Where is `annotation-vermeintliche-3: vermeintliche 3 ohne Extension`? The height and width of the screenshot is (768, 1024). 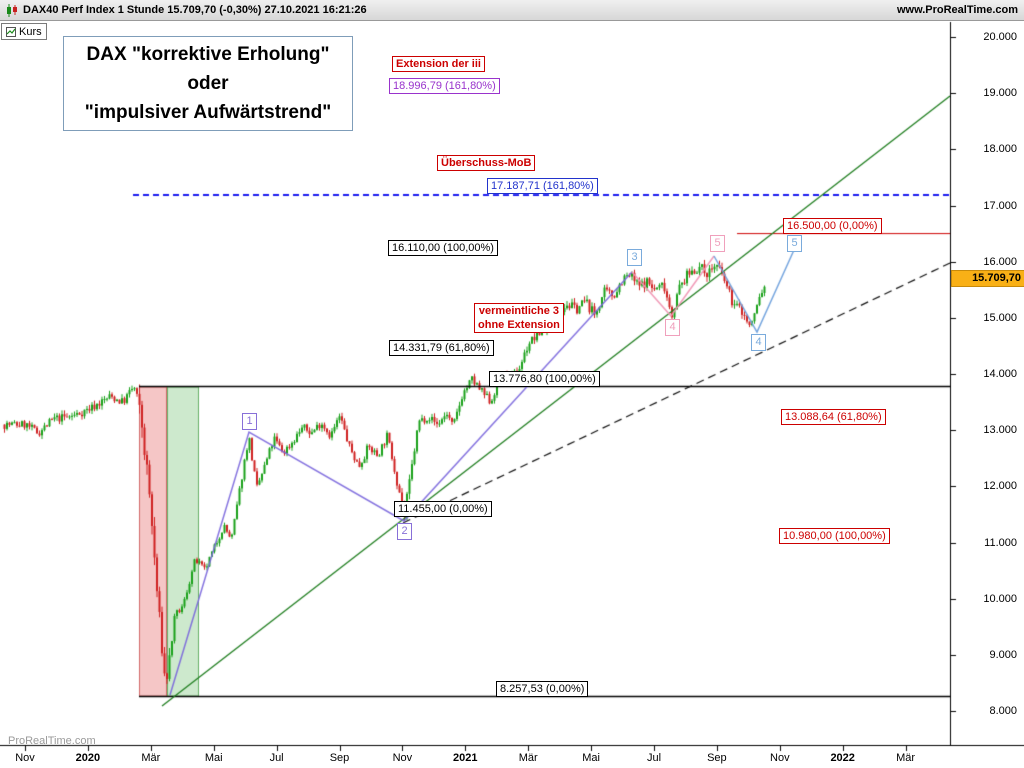
annotation-vermeintliche-3: vermeintliche 3 ohne Extension is located at coordinates (519, 318).